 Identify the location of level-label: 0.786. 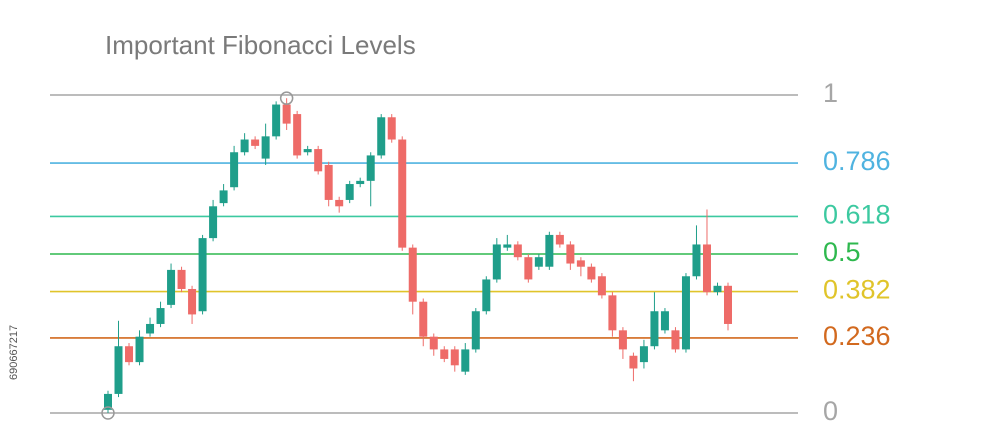
(857, 161).